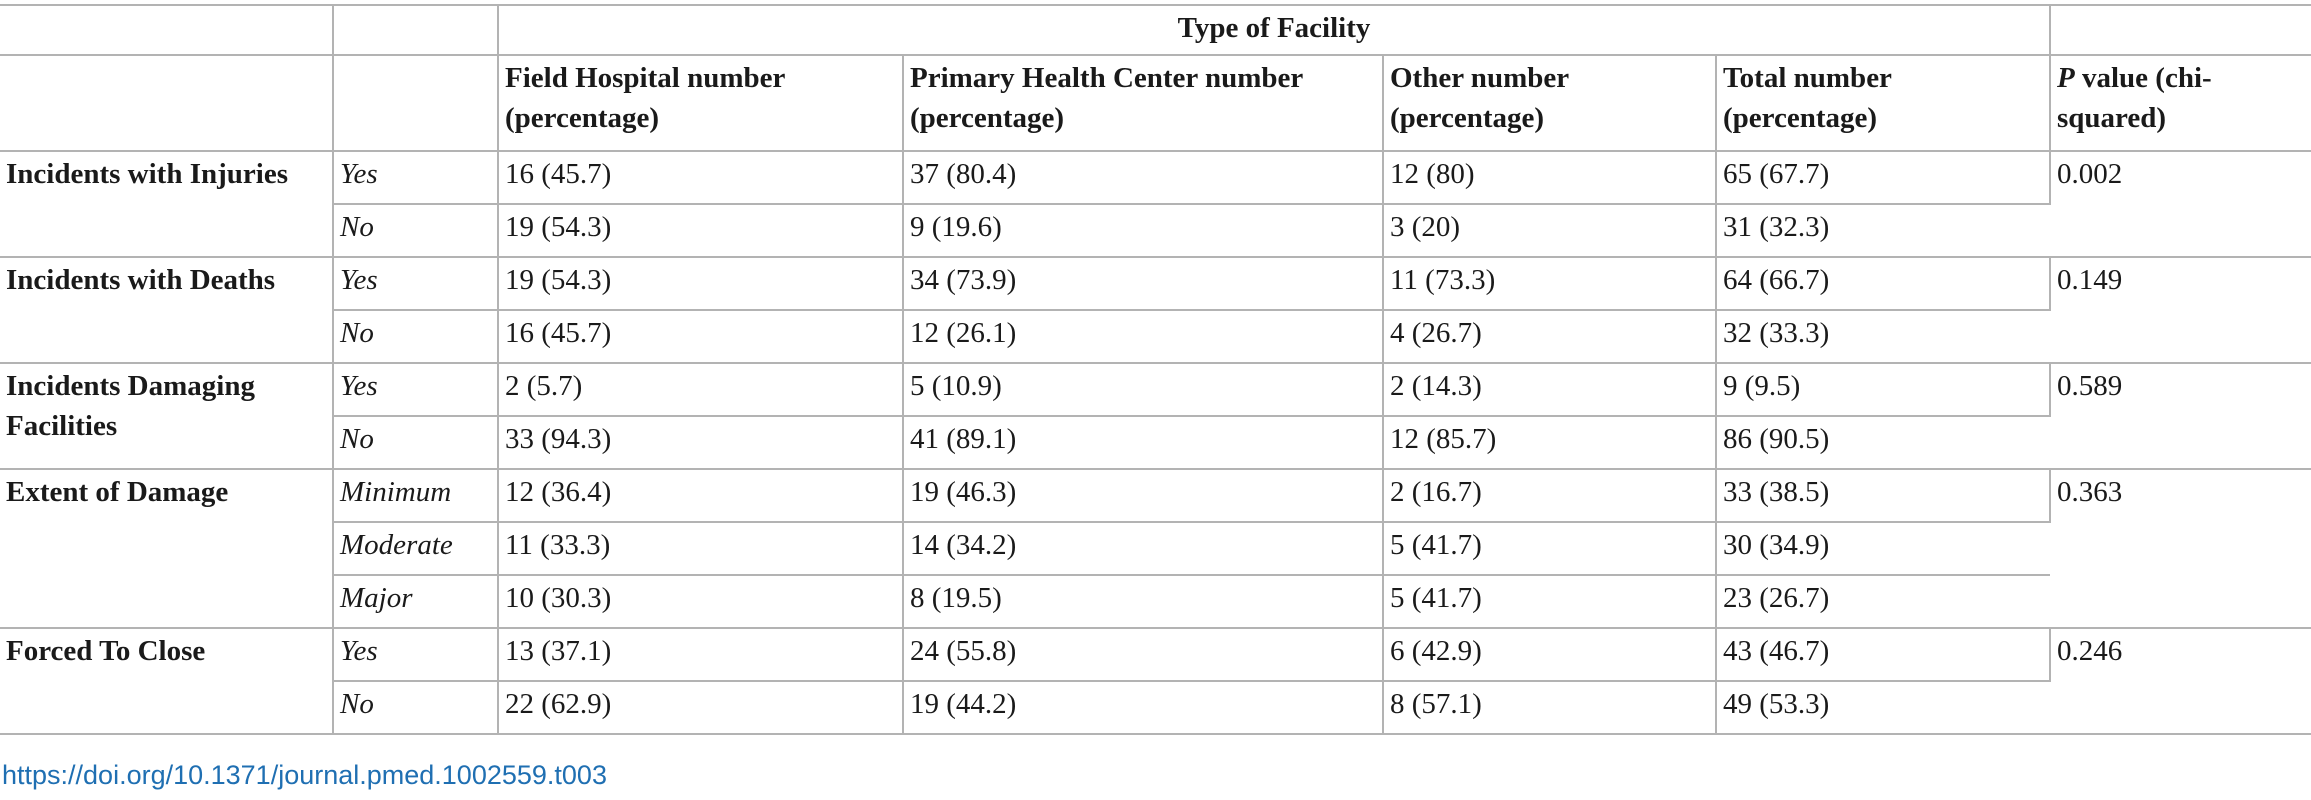 Image resolution: width=2311 pixels, height=800 pixels. Describe the element at coordinates (2066, 78) in the screenshot. I see `p-value-symbol: P` at that location.